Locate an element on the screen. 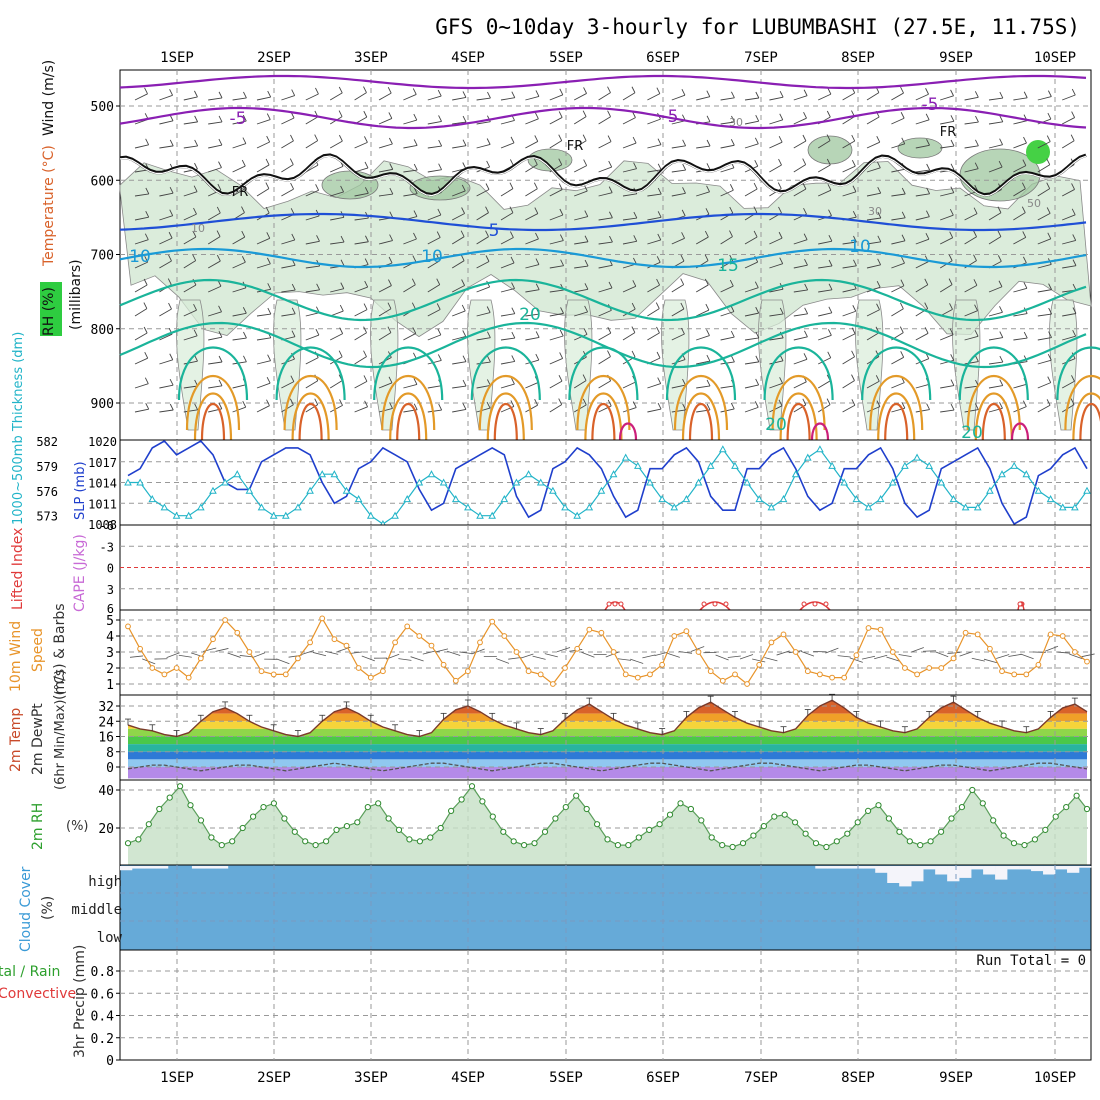  precip-convective-label: Convective is located at coordinates (38, 994).